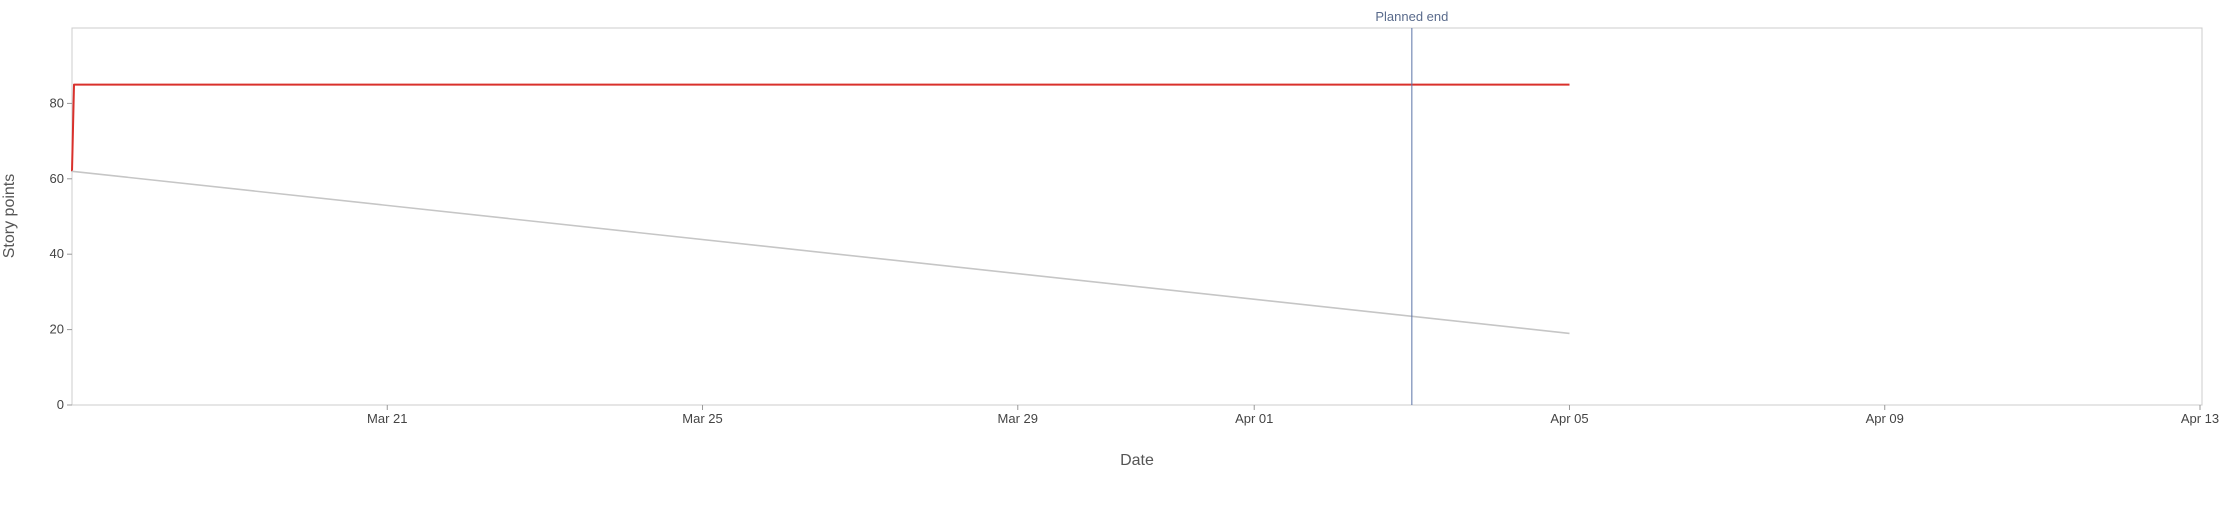 This screenshot has width=2239, height=505. What do you see at coordinates (1411, 16) in the screenshot?
I see `planned-end-label: Planned end` at bounding box center [1411, 16].